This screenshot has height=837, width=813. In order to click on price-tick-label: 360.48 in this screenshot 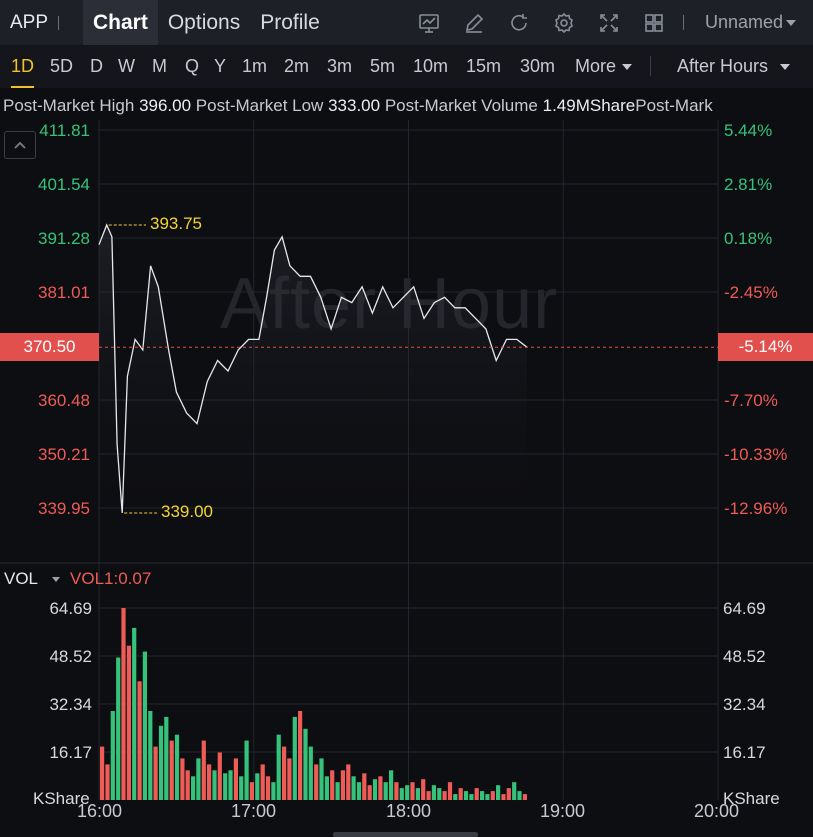, I will do `click(64, 400)`.